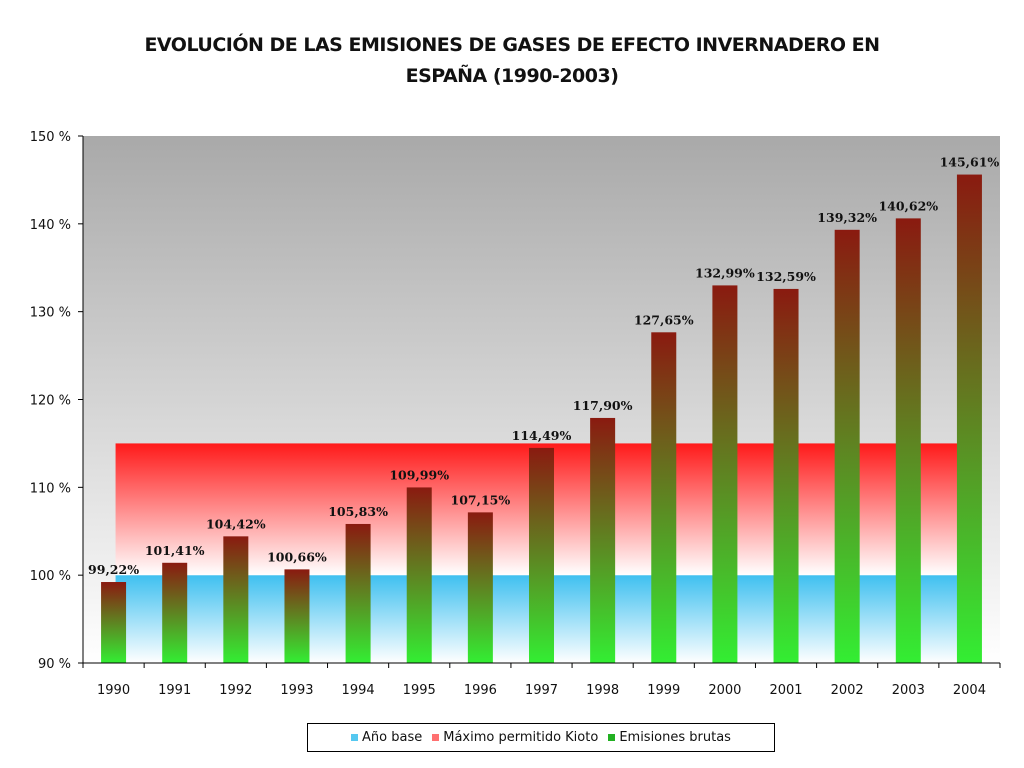 The image size is (1024, 768). What do you see at coordinates (521, 737) in the screenshot?
I see `legend-label-maximo-kioto: Máximo permitido Kioto` at bounding box center [521, 737].